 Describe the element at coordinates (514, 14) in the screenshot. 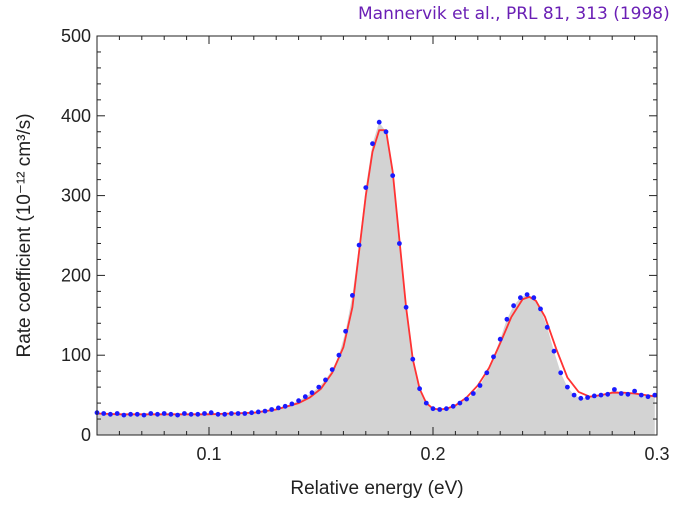

I see `citation-text: Mannervik et al., PRL 81, 313 (1998)` at that location.